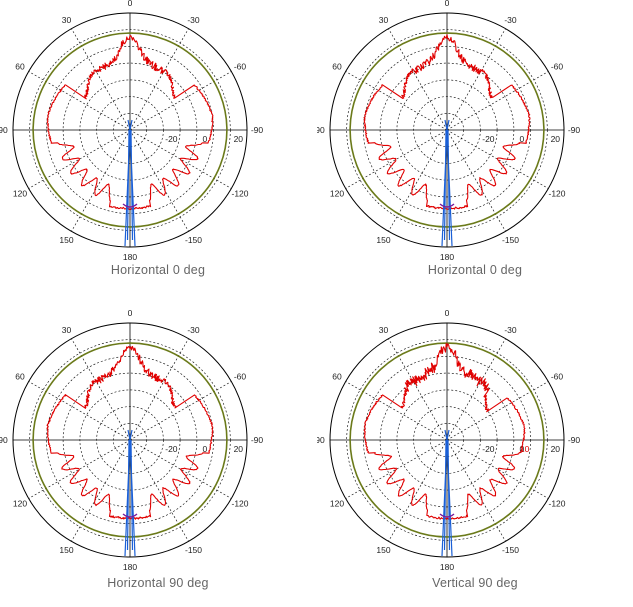  Describe the element at coordinates (574, 440) in the screenshot. I see `angle-tick-label: -90` at that location.